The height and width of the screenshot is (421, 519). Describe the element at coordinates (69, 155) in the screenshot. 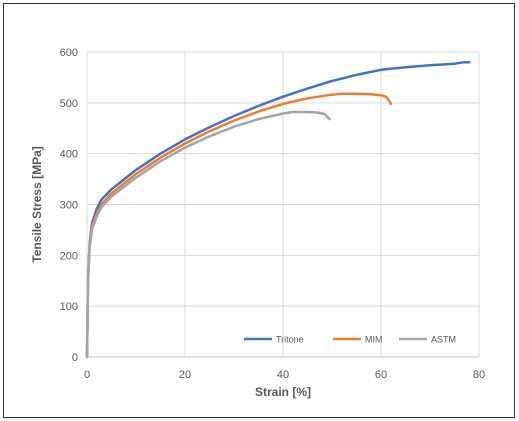

I see `y-tick-label: 400` at that location.